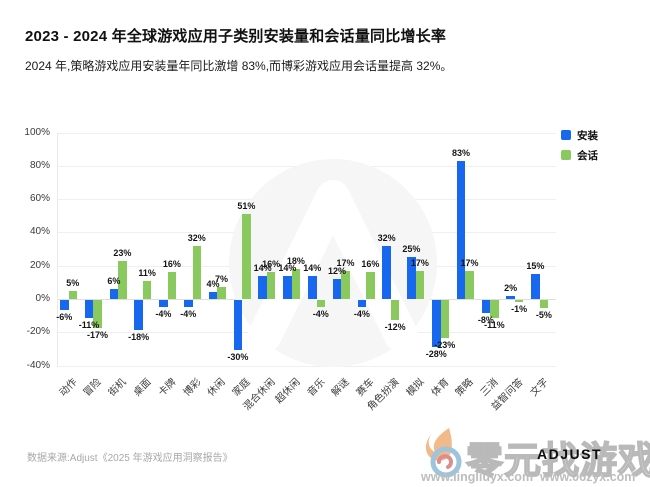  Describe the element at coordinates (519, 301) in the screenshot. I see `bar-会话-益智问答` at that location.